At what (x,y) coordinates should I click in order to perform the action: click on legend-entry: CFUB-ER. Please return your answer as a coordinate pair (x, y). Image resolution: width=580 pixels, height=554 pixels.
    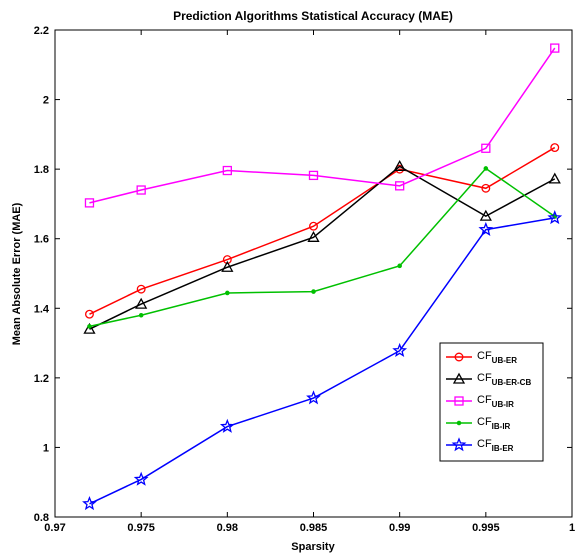
    Looking at the image, I should click on (497, 357).